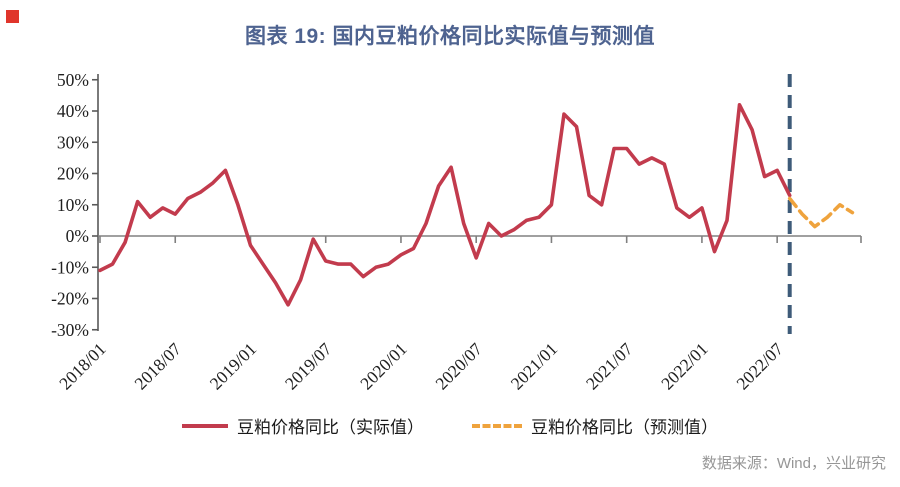  What do you see at coordinates (233, 366) in the screenshot?
I see `x-tick-label: 2019/01` at bounding box center [233, 366].